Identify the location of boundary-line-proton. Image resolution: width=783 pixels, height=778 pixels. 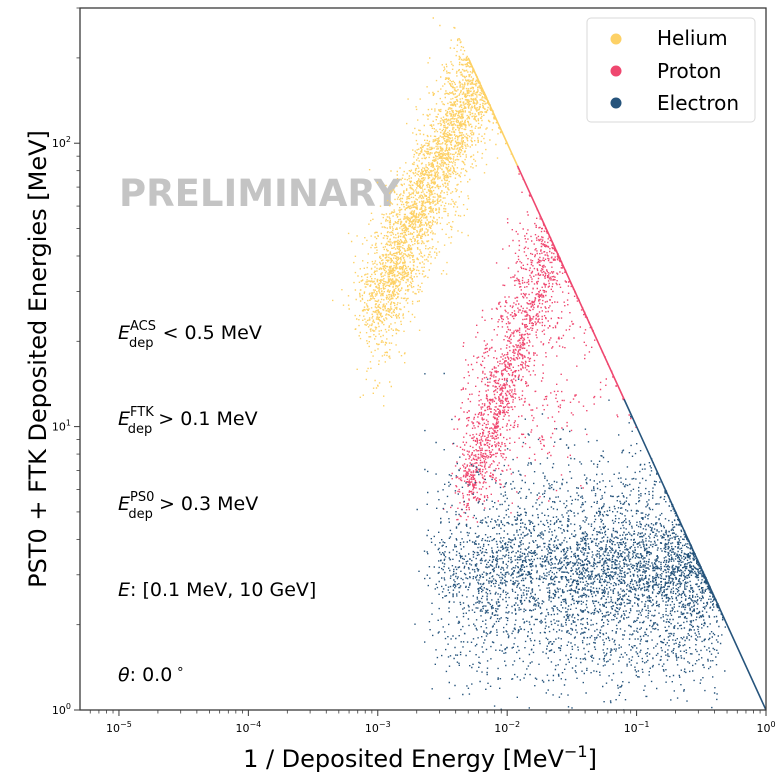
(570, 282).